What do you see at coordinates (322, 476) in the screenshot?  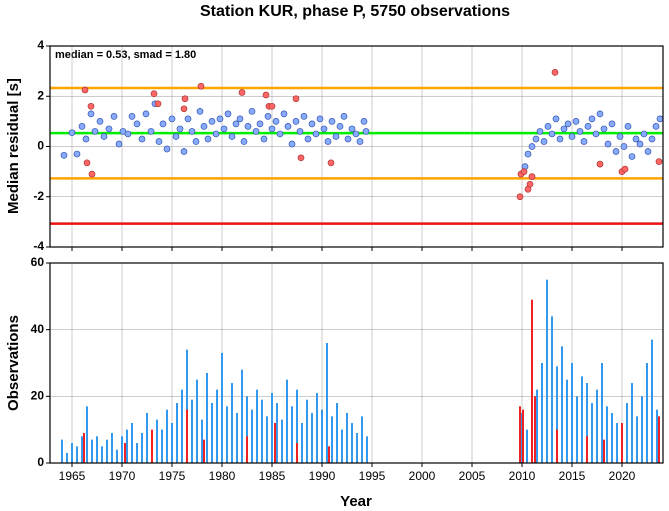 I see `x-tick-label: 1990` at bounding box center [322, 476].